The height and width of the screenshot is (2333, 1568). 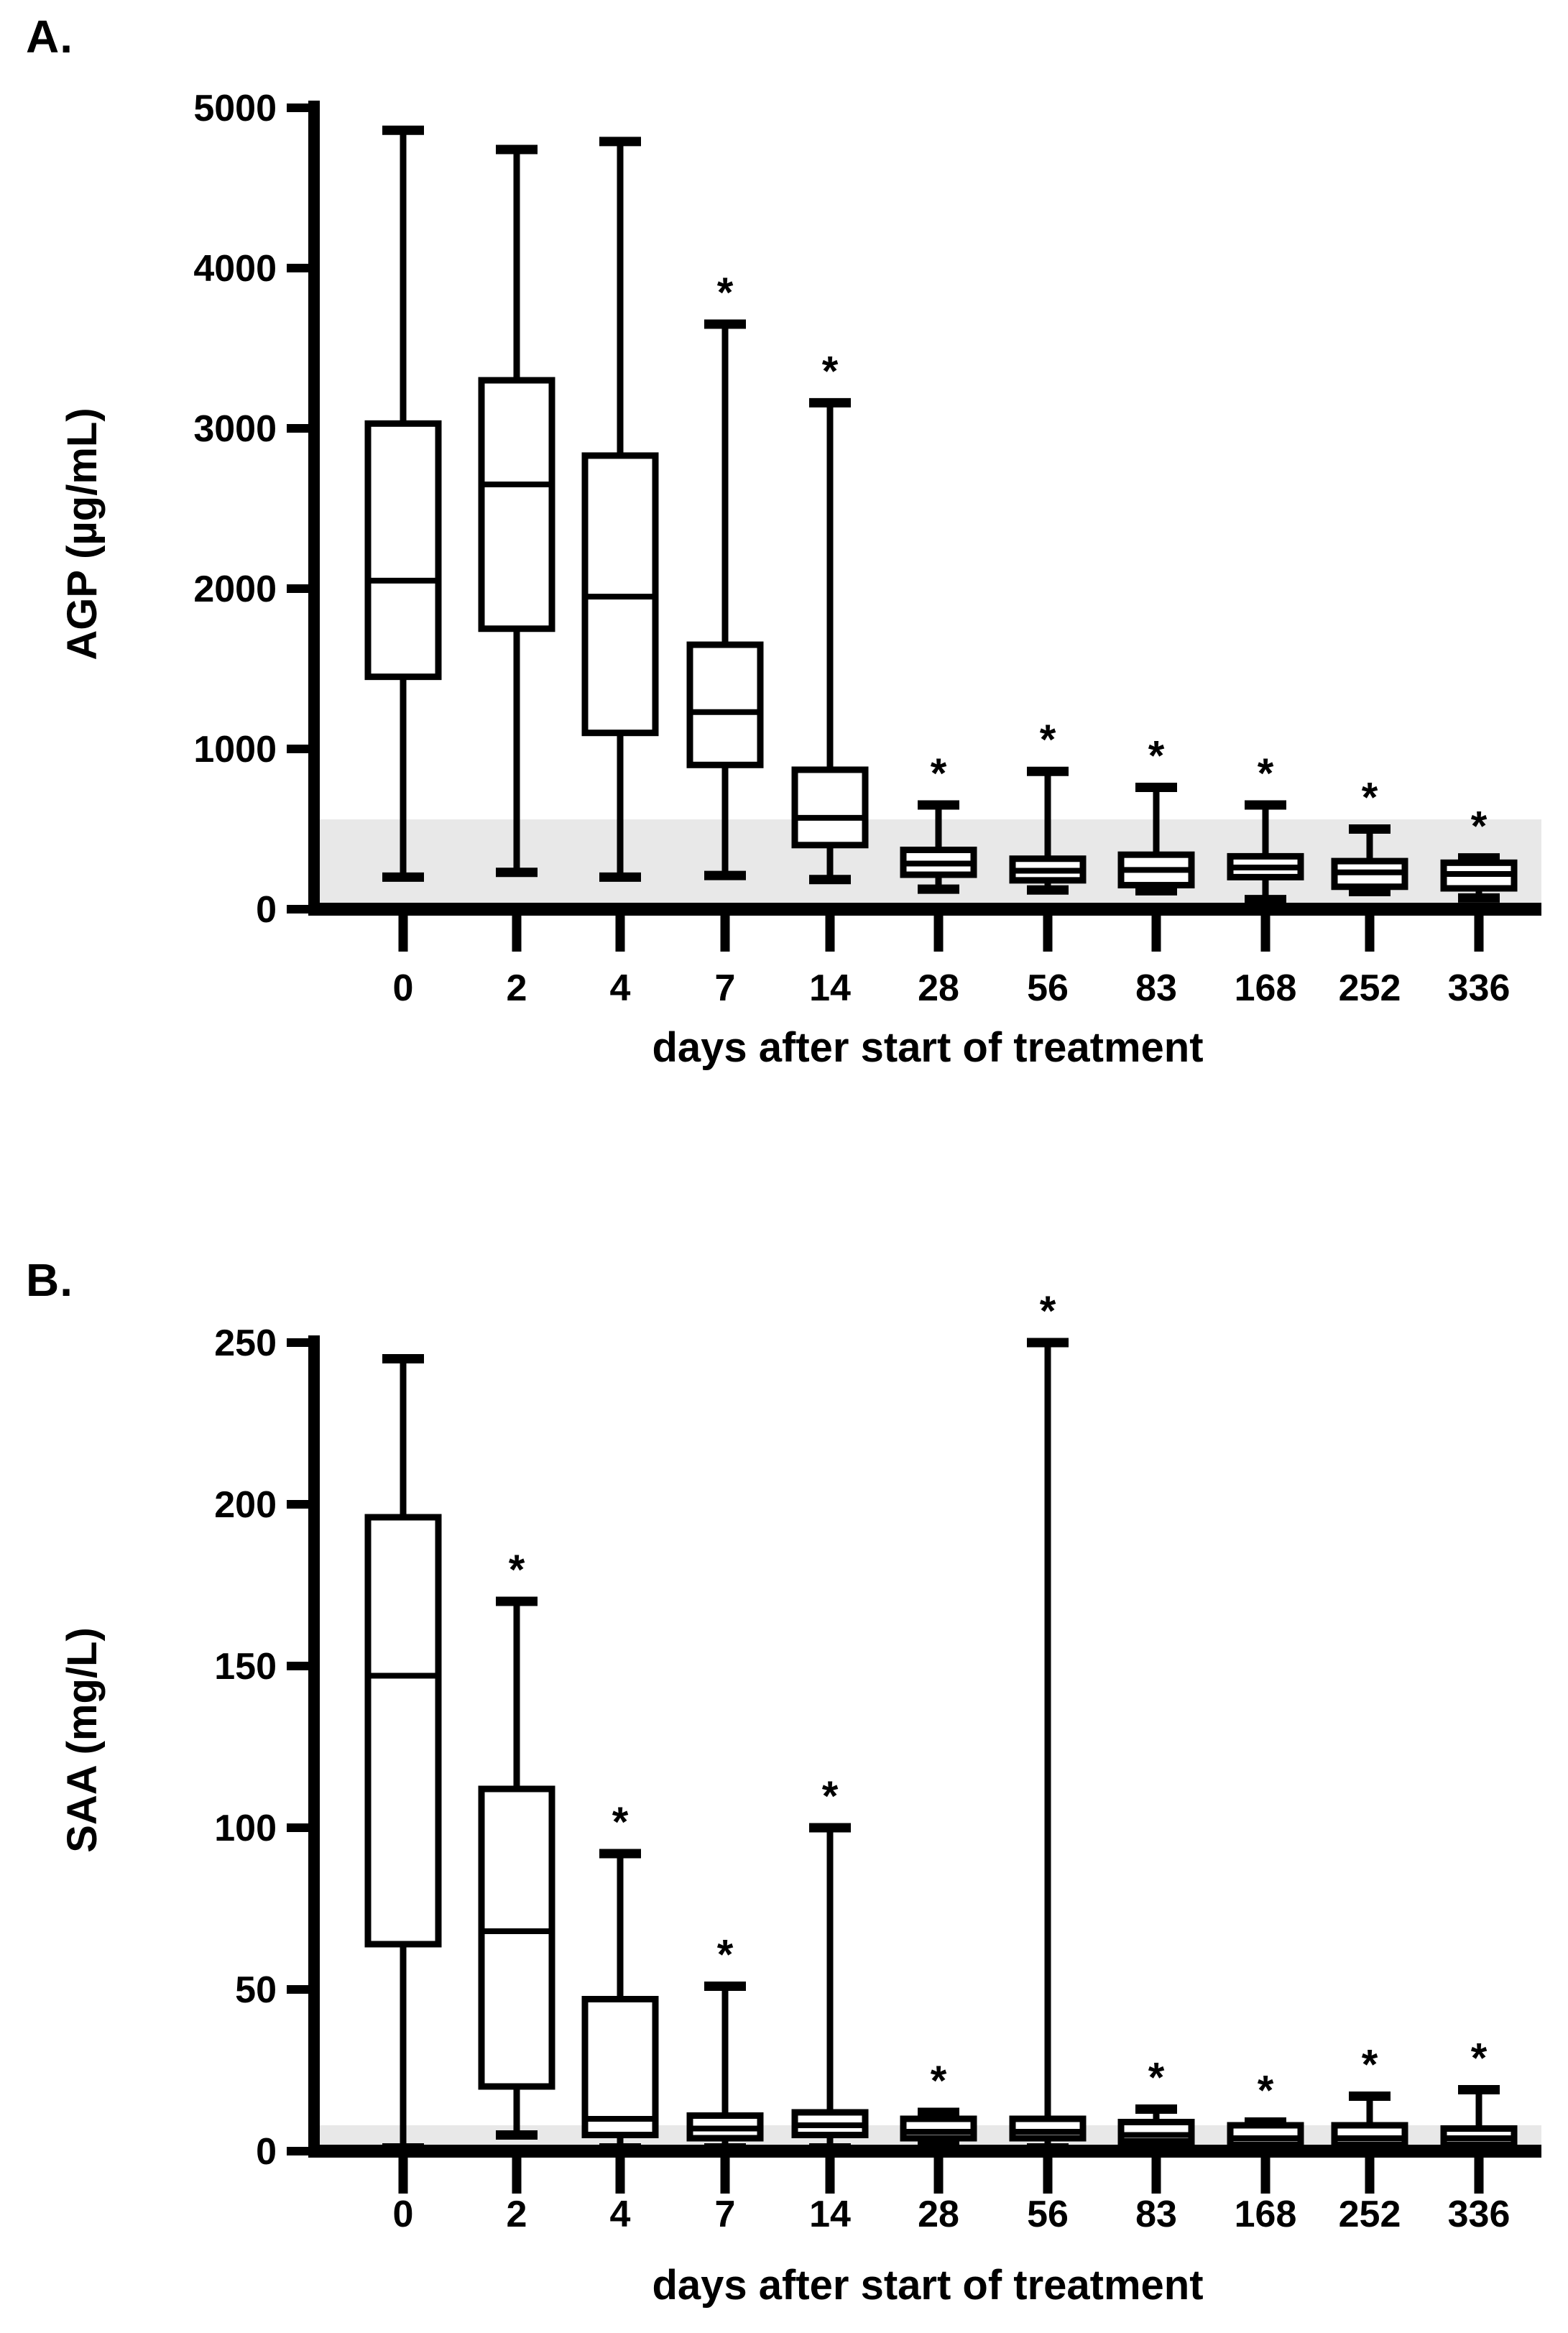 I want to click on panel-a-x-axis-title: days after start of treatment, so click(x=928, y=1047).